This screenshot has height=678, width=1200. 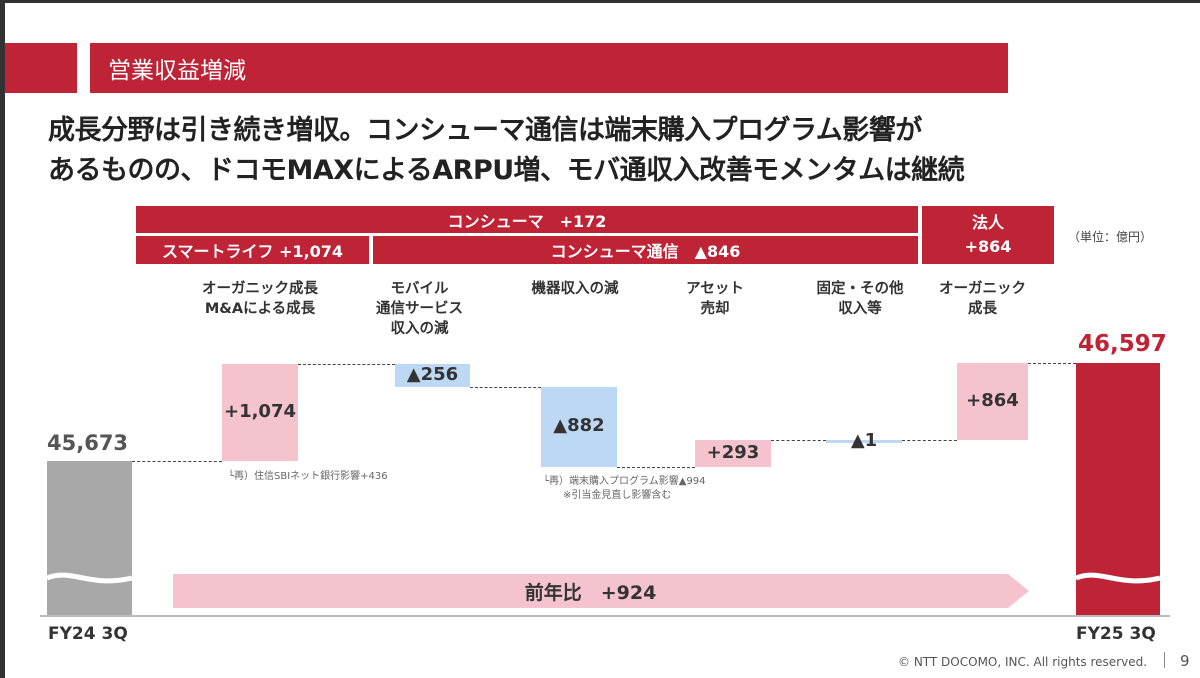 I want to click on step-value-label: ▲882, so click(x=579, y=426).